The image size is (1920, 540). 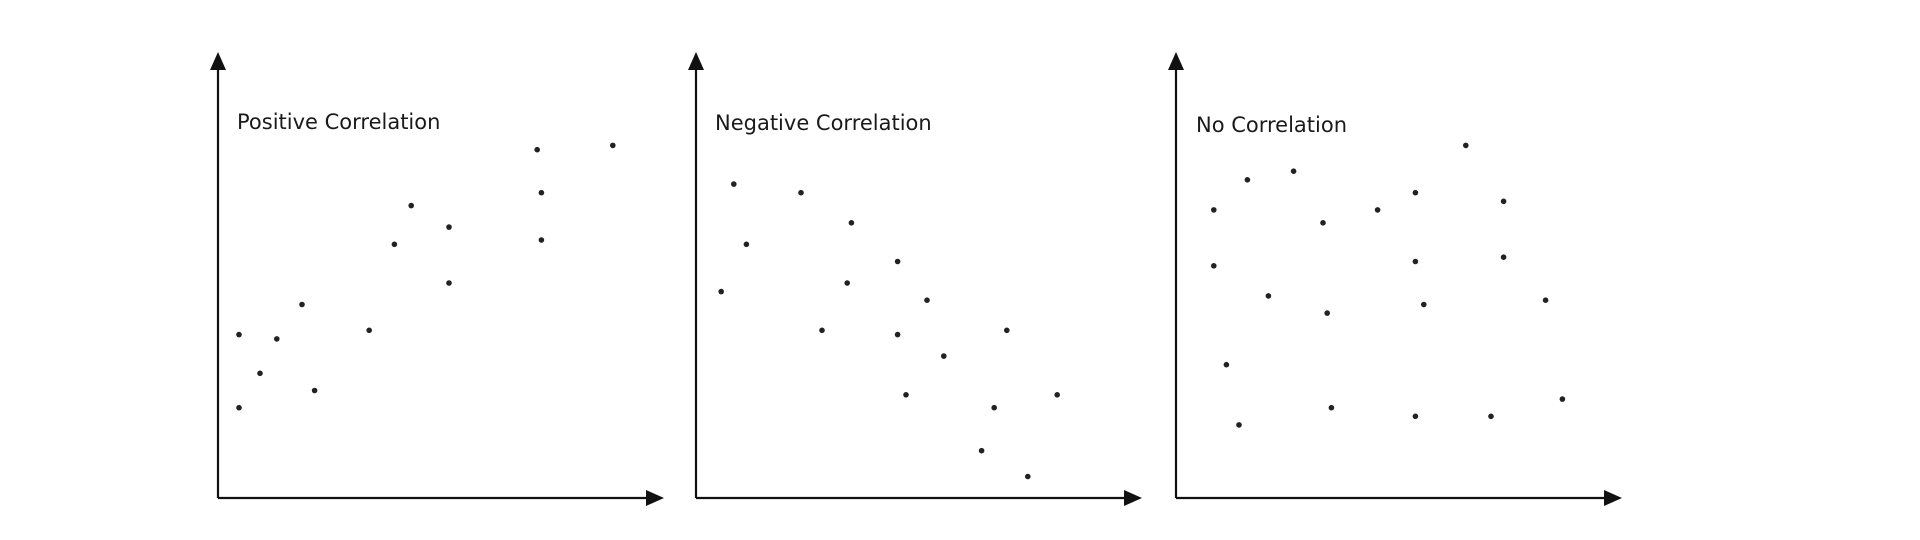 I want to click on chart-title: Negative Correlation, so click(x=823, y=123).